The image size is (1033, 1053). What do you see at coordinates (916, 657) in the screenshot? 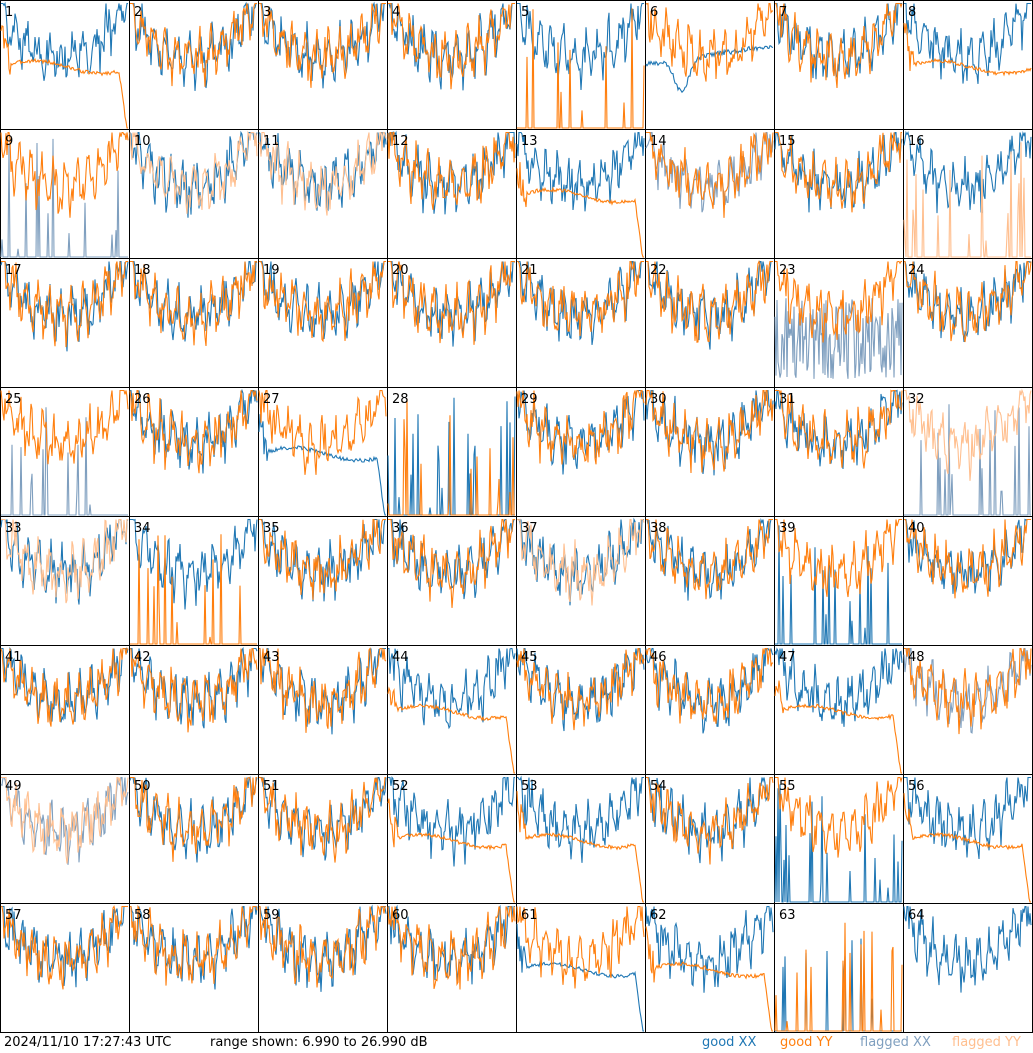
I see `panel-label: 48` at bounding box center [916, 657].